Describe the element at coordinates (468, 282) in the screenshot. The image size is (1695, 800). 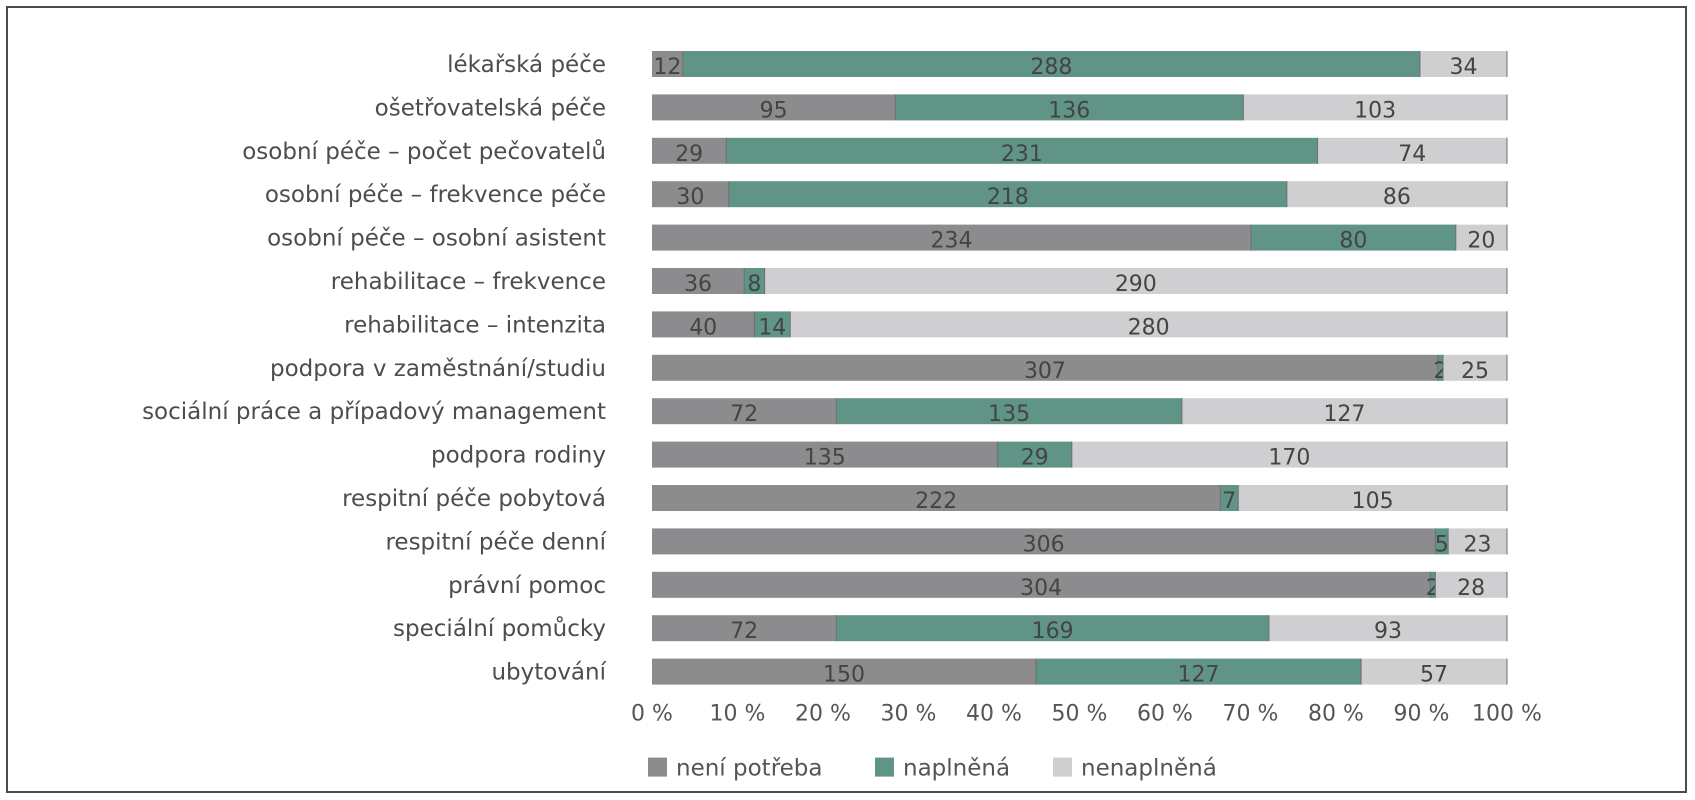
I see `category-label-rehabilitace-frekvence: rehabilitace – frekvence` at that location.